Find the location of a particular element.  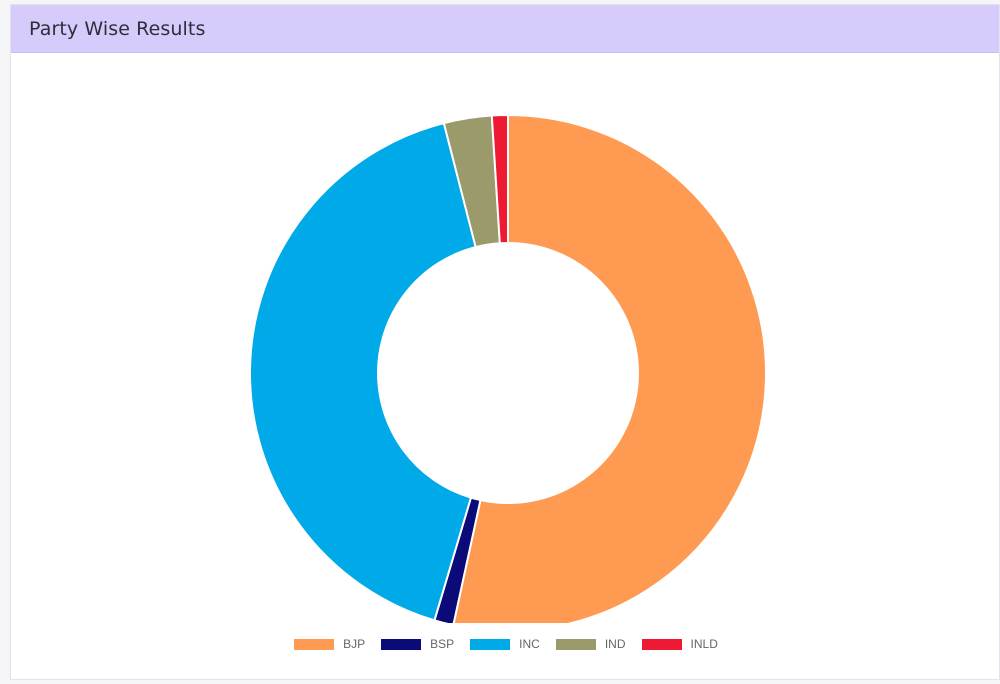

legend-item-bsp: BSP is located at coordinates (417, 644).